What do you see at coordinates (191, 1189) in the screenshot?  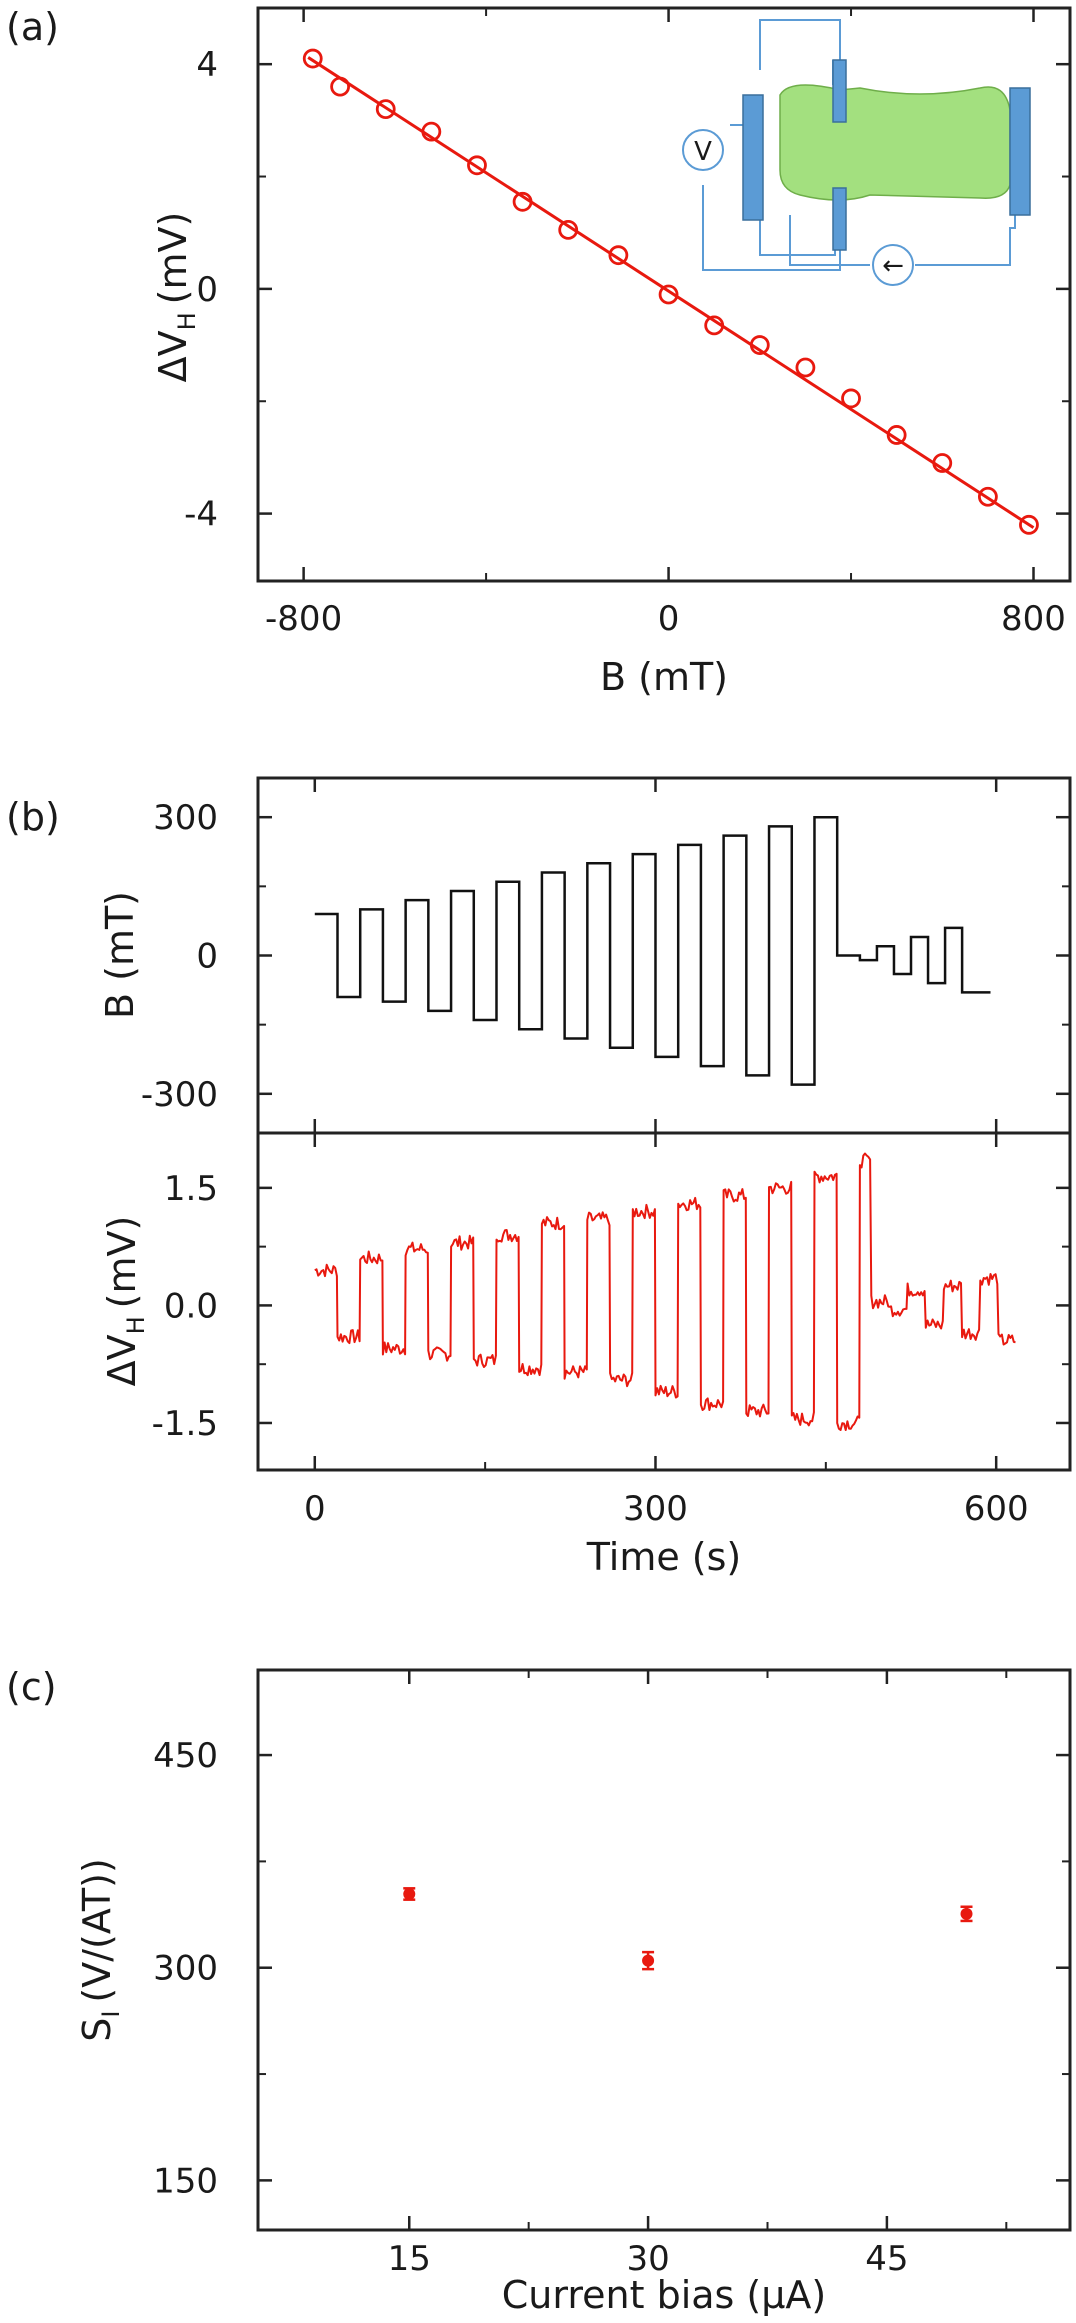 I see `bb-y-tick-label: 1.5` at bounding box center [191, 1189].